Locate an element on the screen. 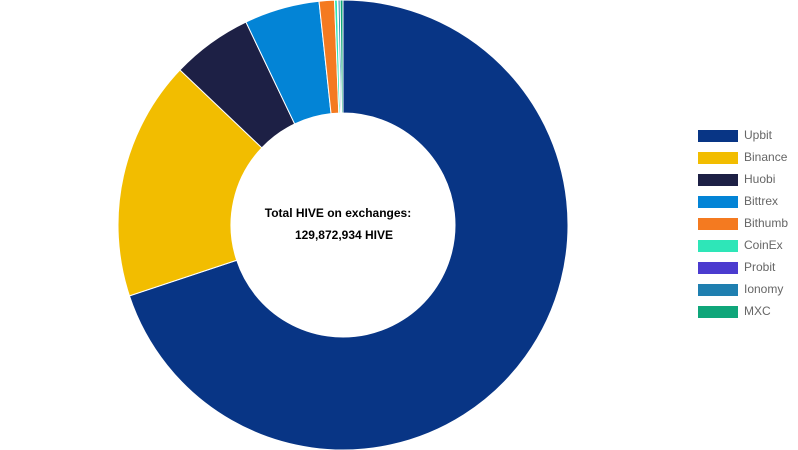  legend-label: Ionomy is located at coordinates (763, 289).